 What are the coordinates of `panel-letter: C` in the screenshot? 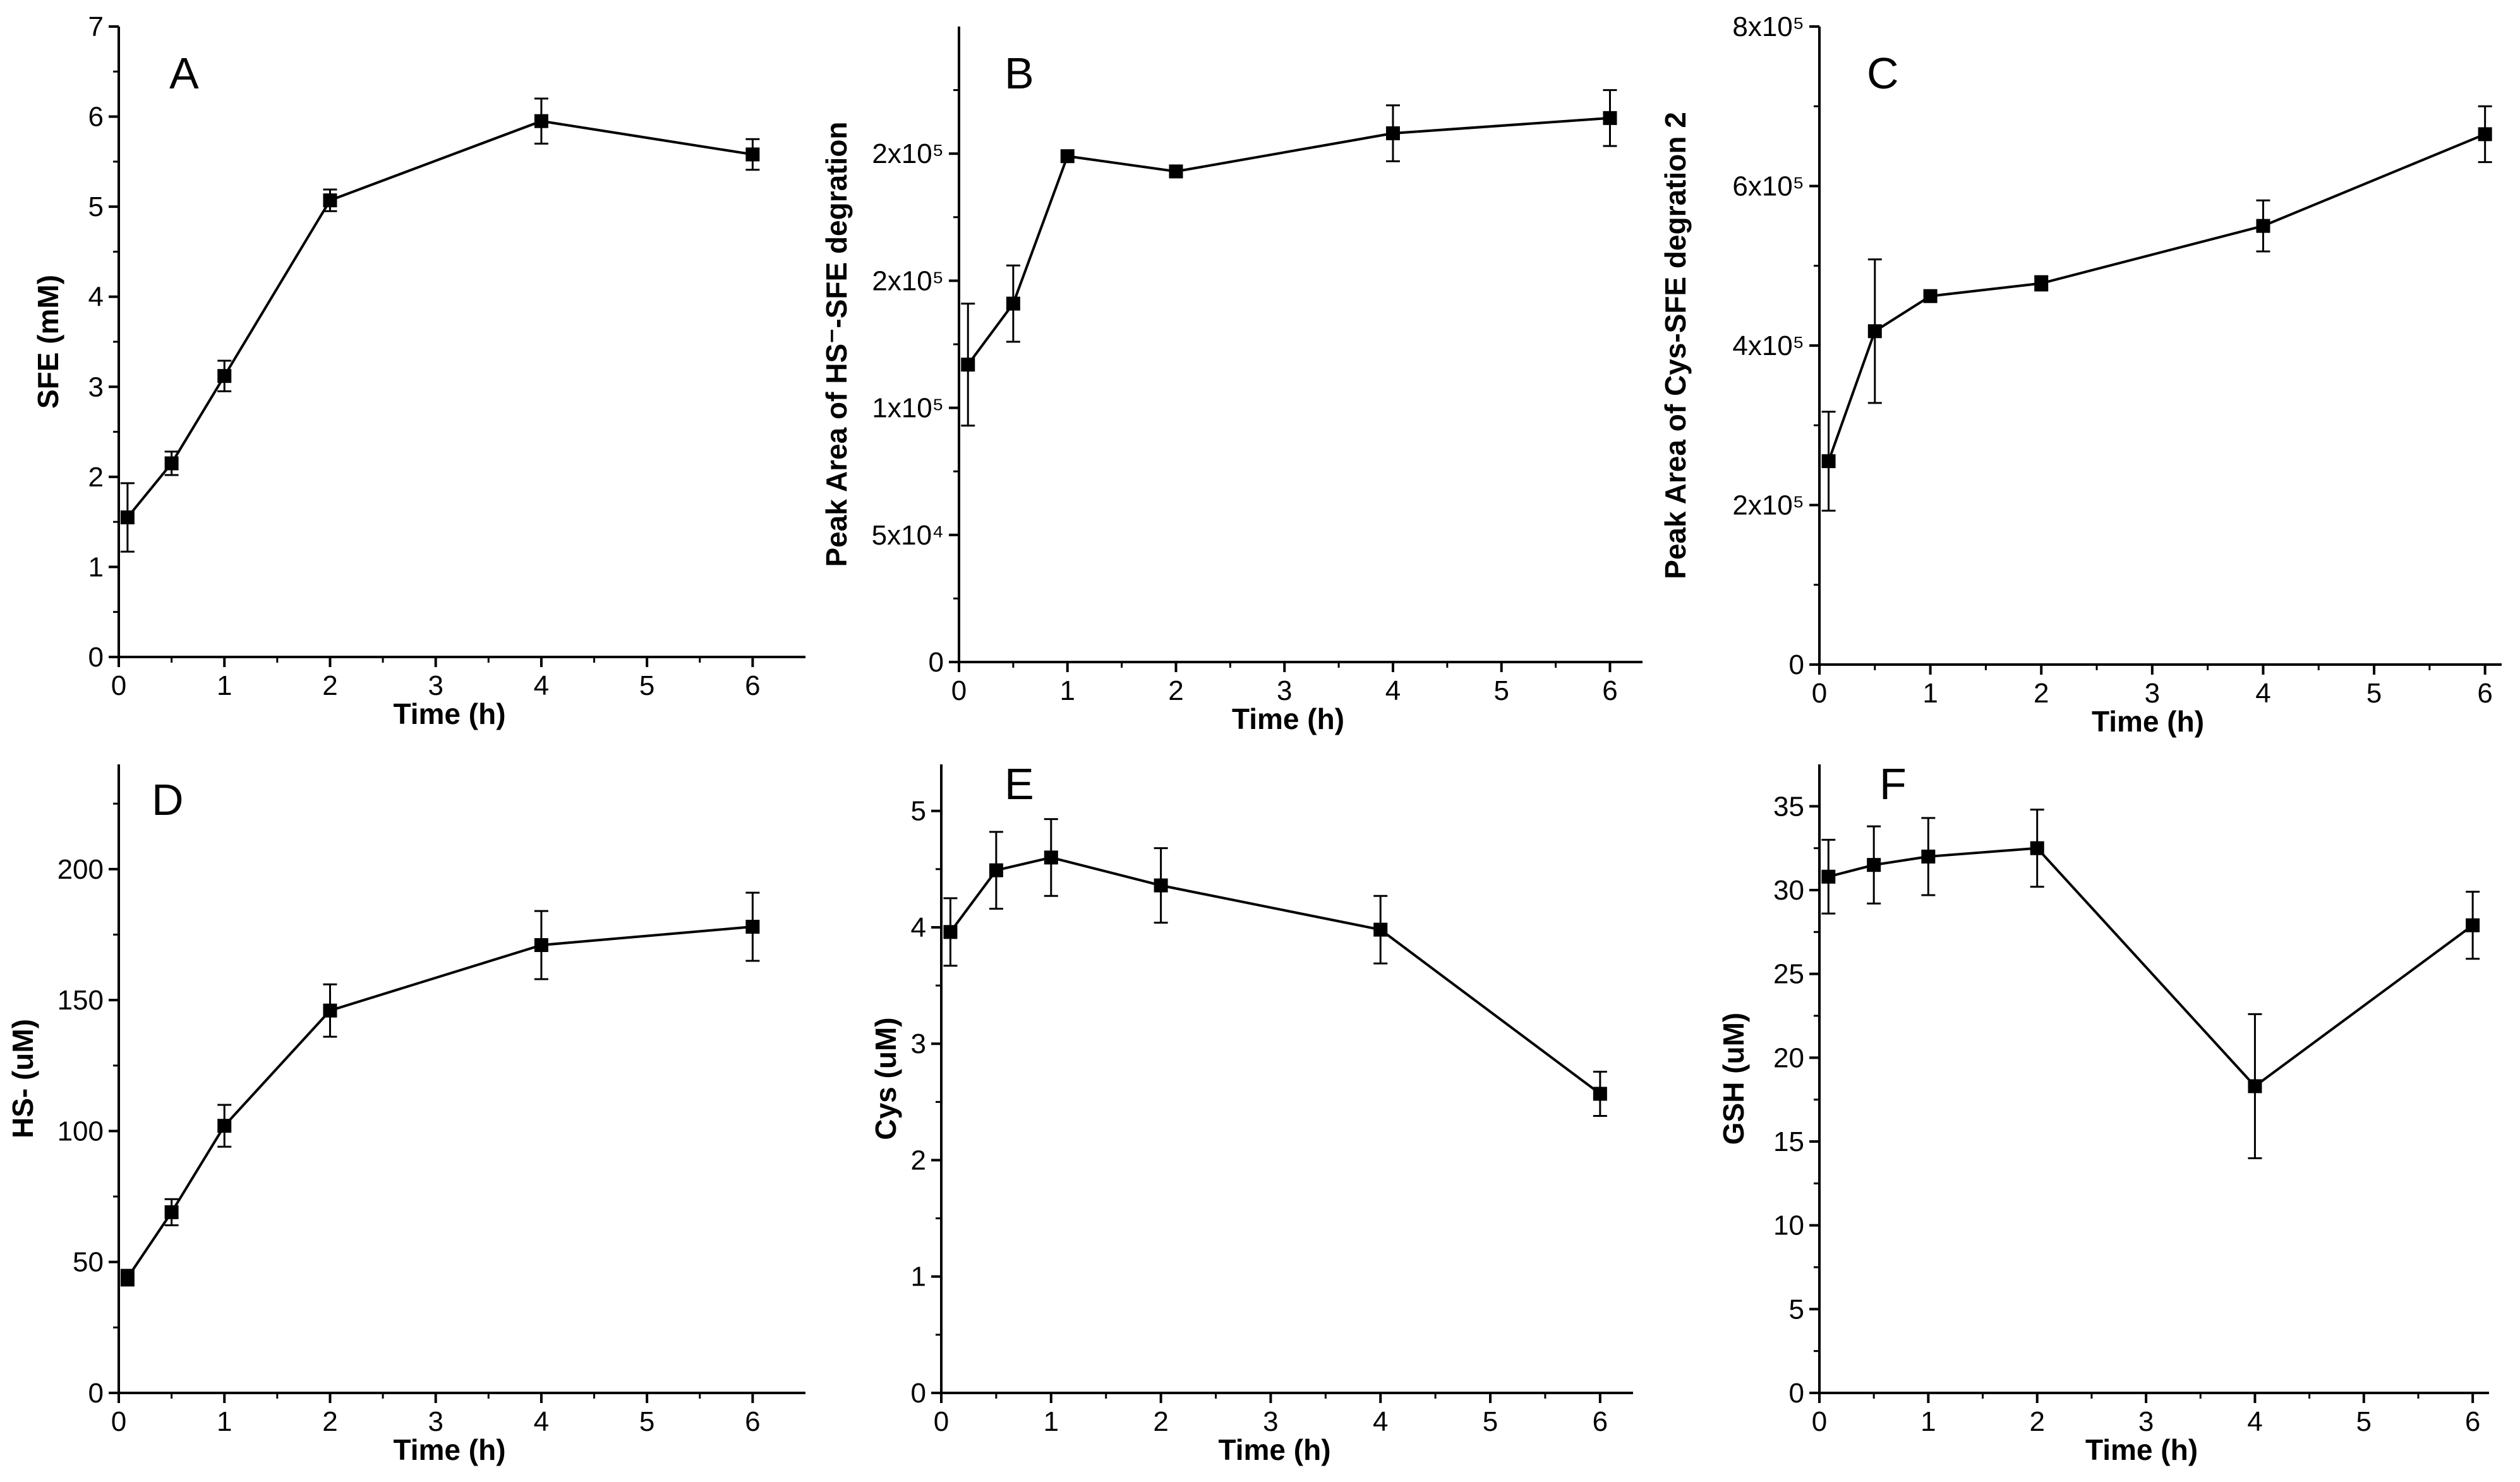 It's located at (1883, 73).